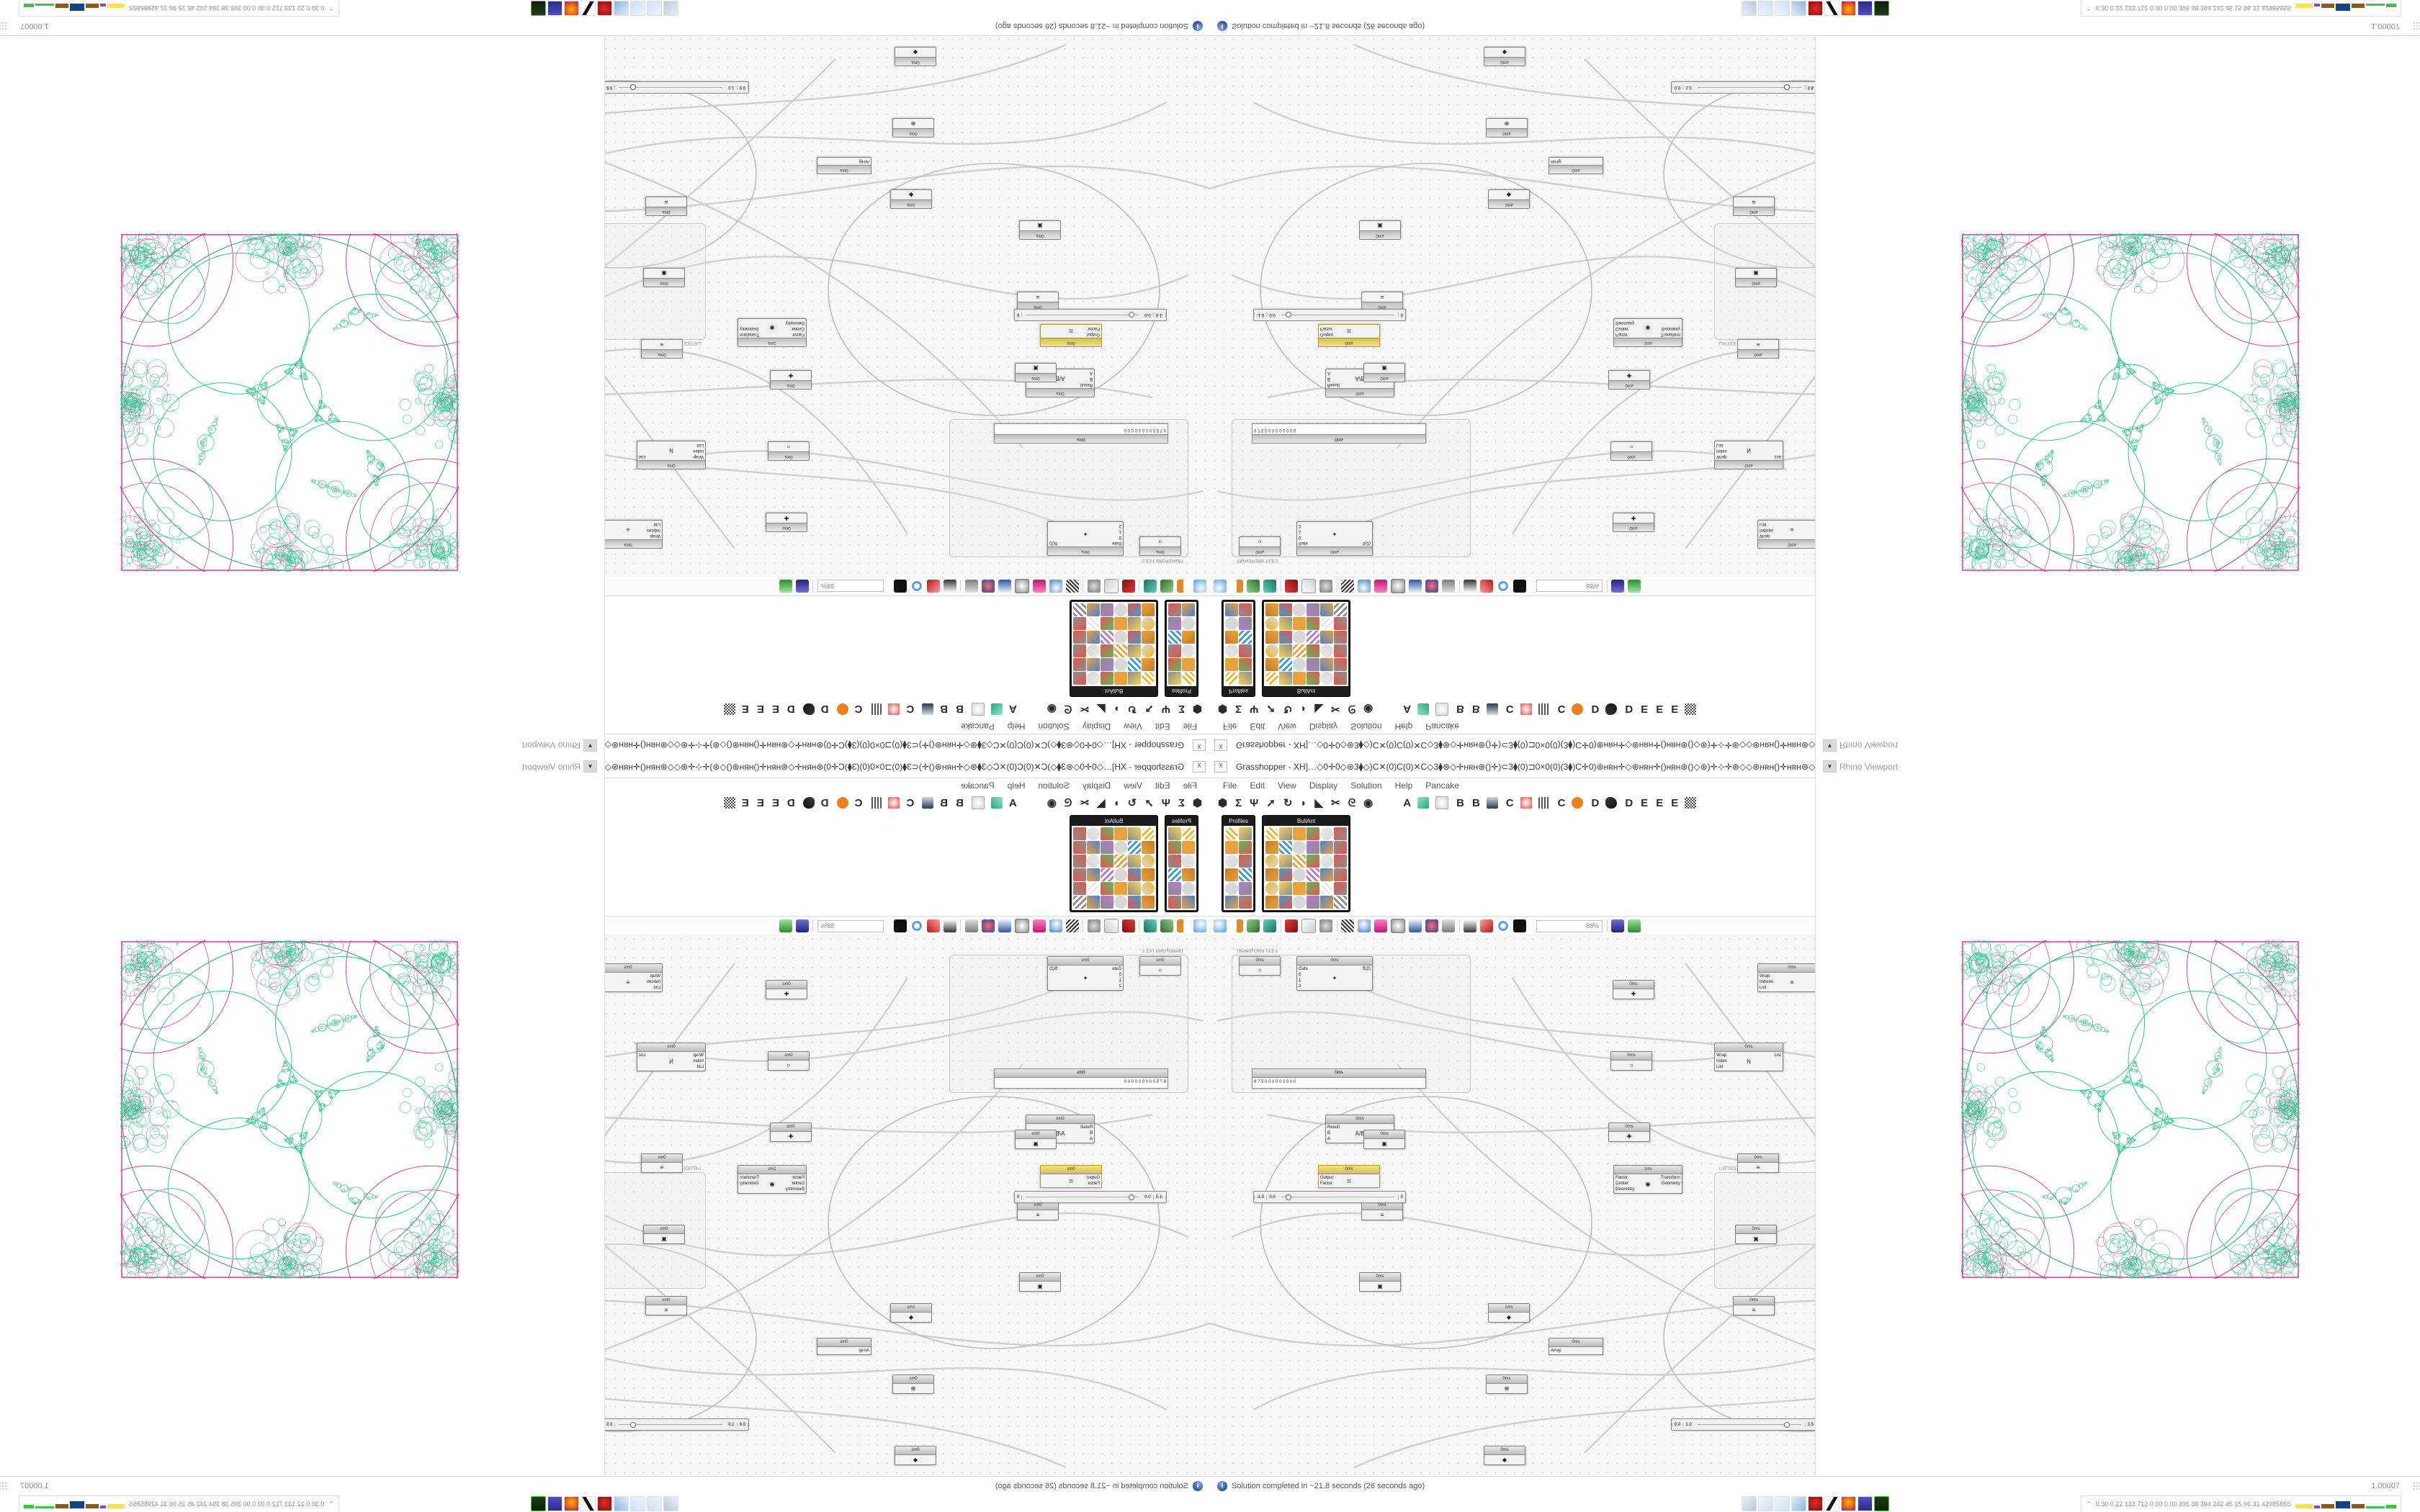 The height and width of the screenshot is (1512, 2420). What do you see at coordinates (1291, 925) in the screenshot?
I see `bake-icon` at bounding box center [1291, 925].